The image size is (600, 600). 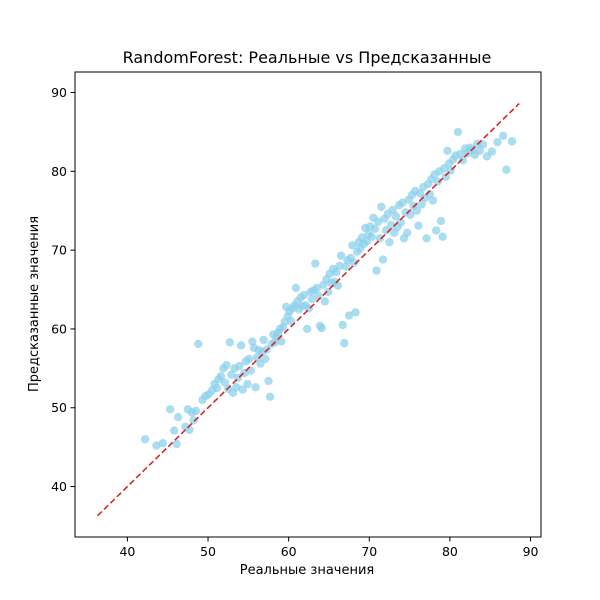 What do you see at coordinates (59, 486) in the screenshot?
I see `y-tick-label: 40` at bounding box center [59, 486].